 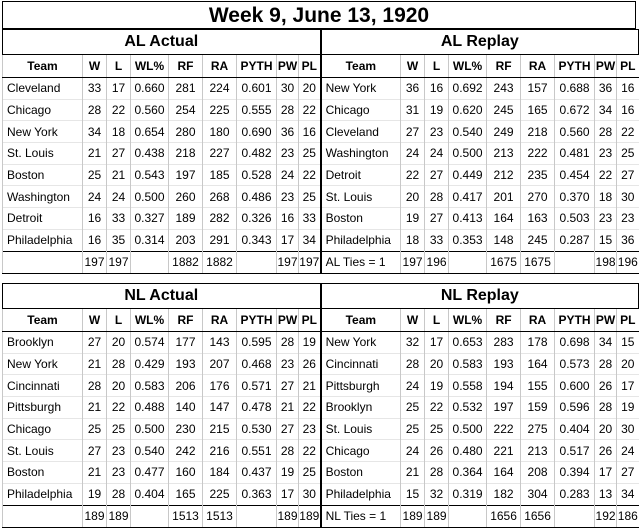 I want to click on column-header: RF, so click(x=185, y=320).